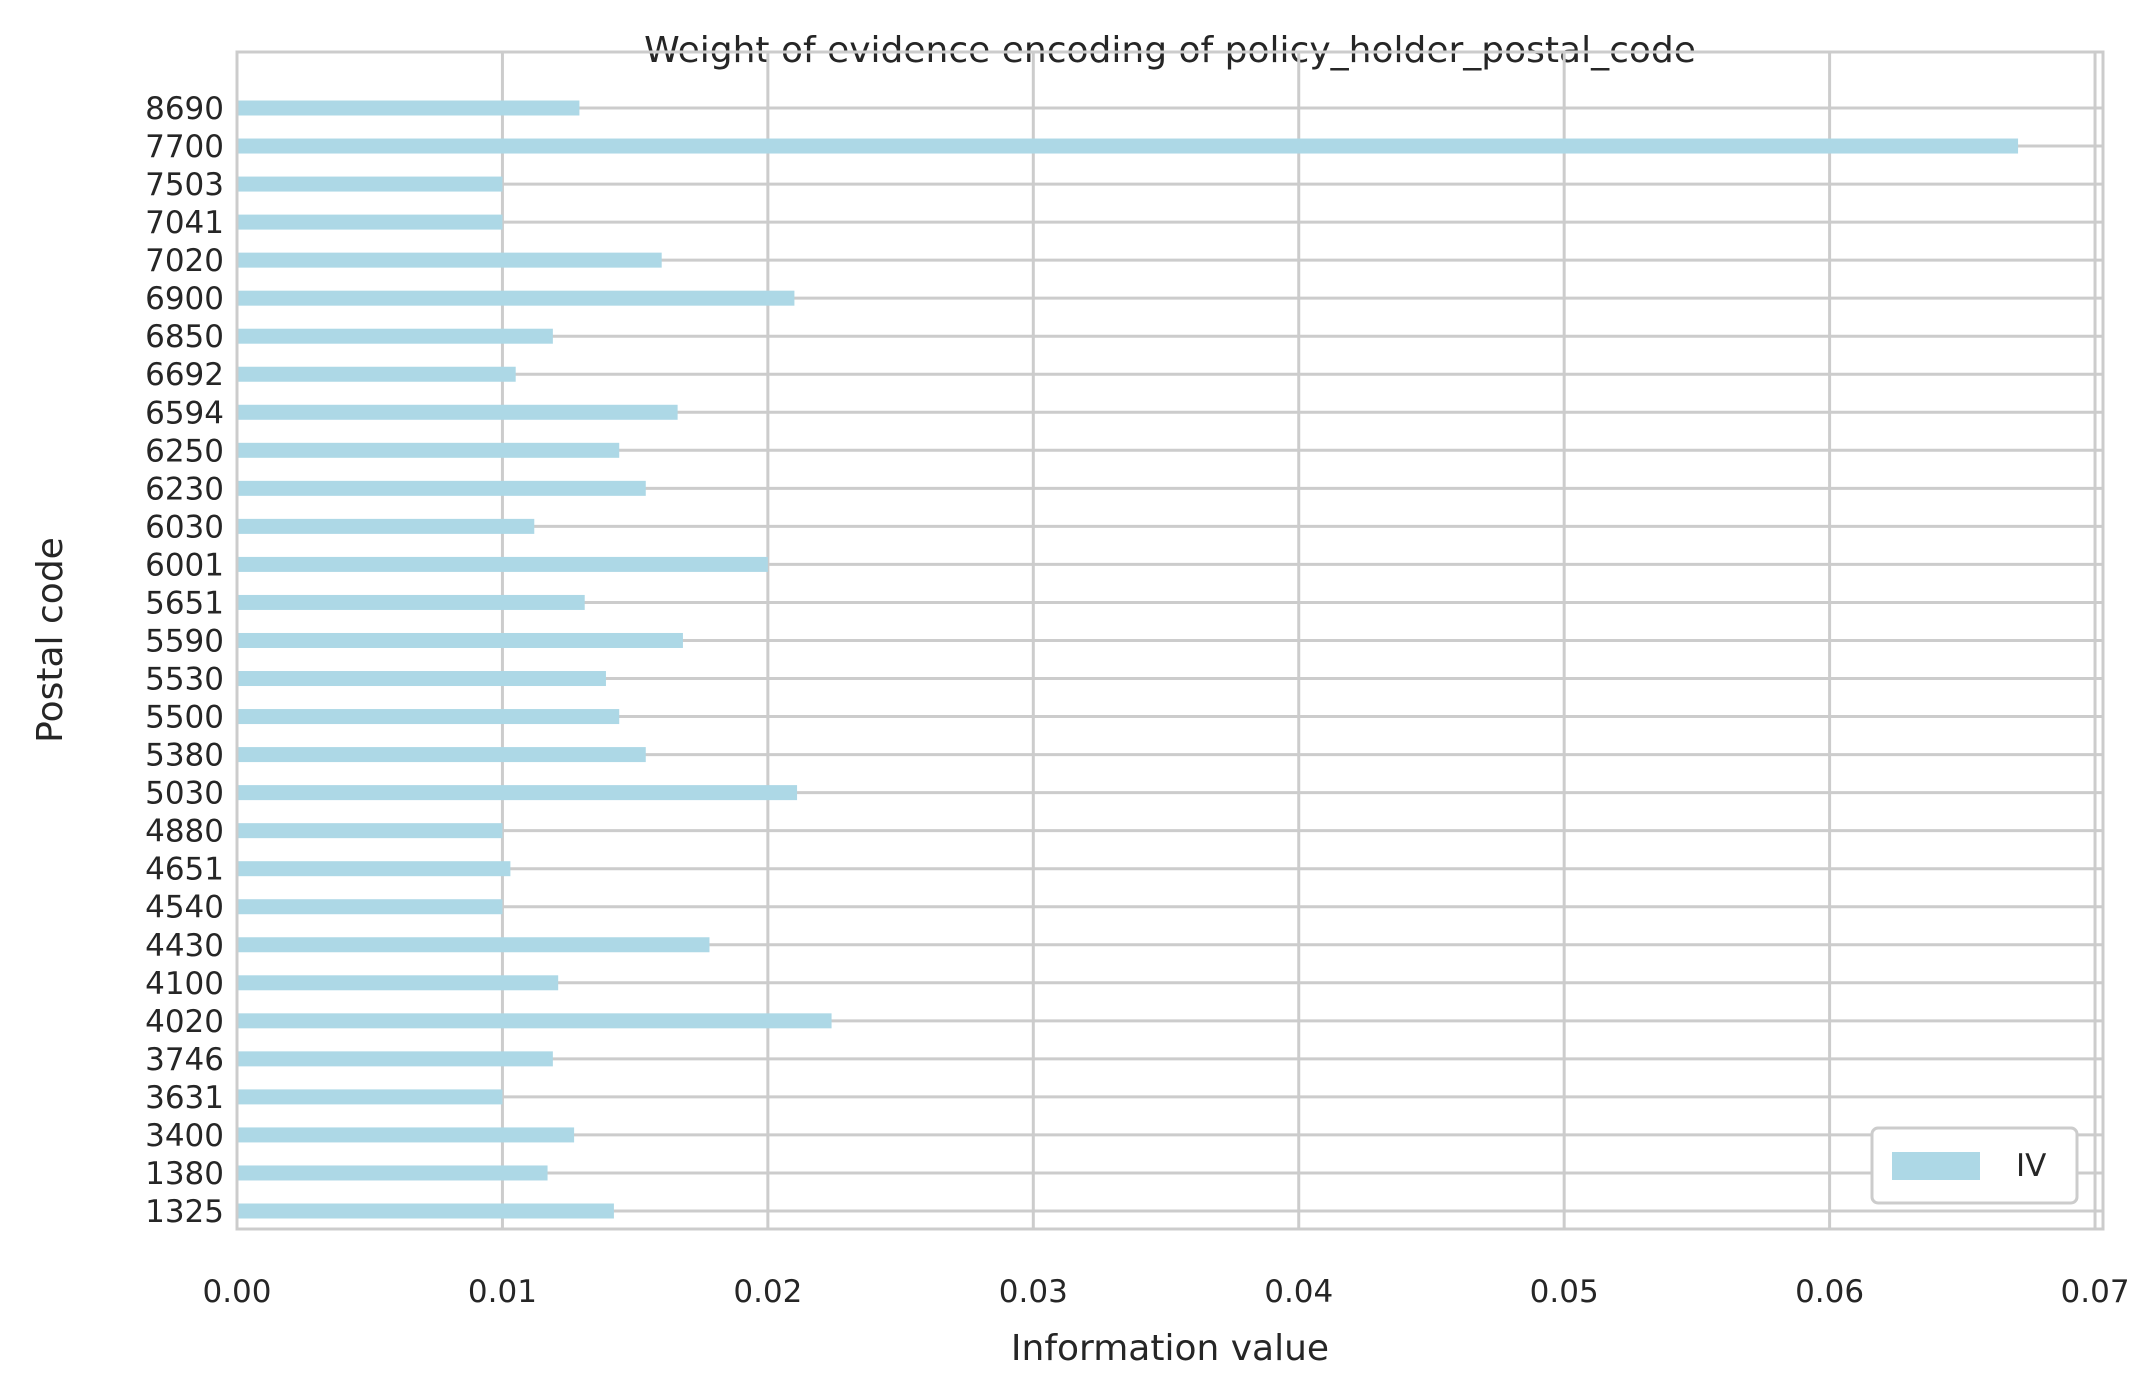  What do you see at coordinates (184, 1174) in the screenshot?
I see `y-tick-label: 1380` at bounding box center [184, 1174].